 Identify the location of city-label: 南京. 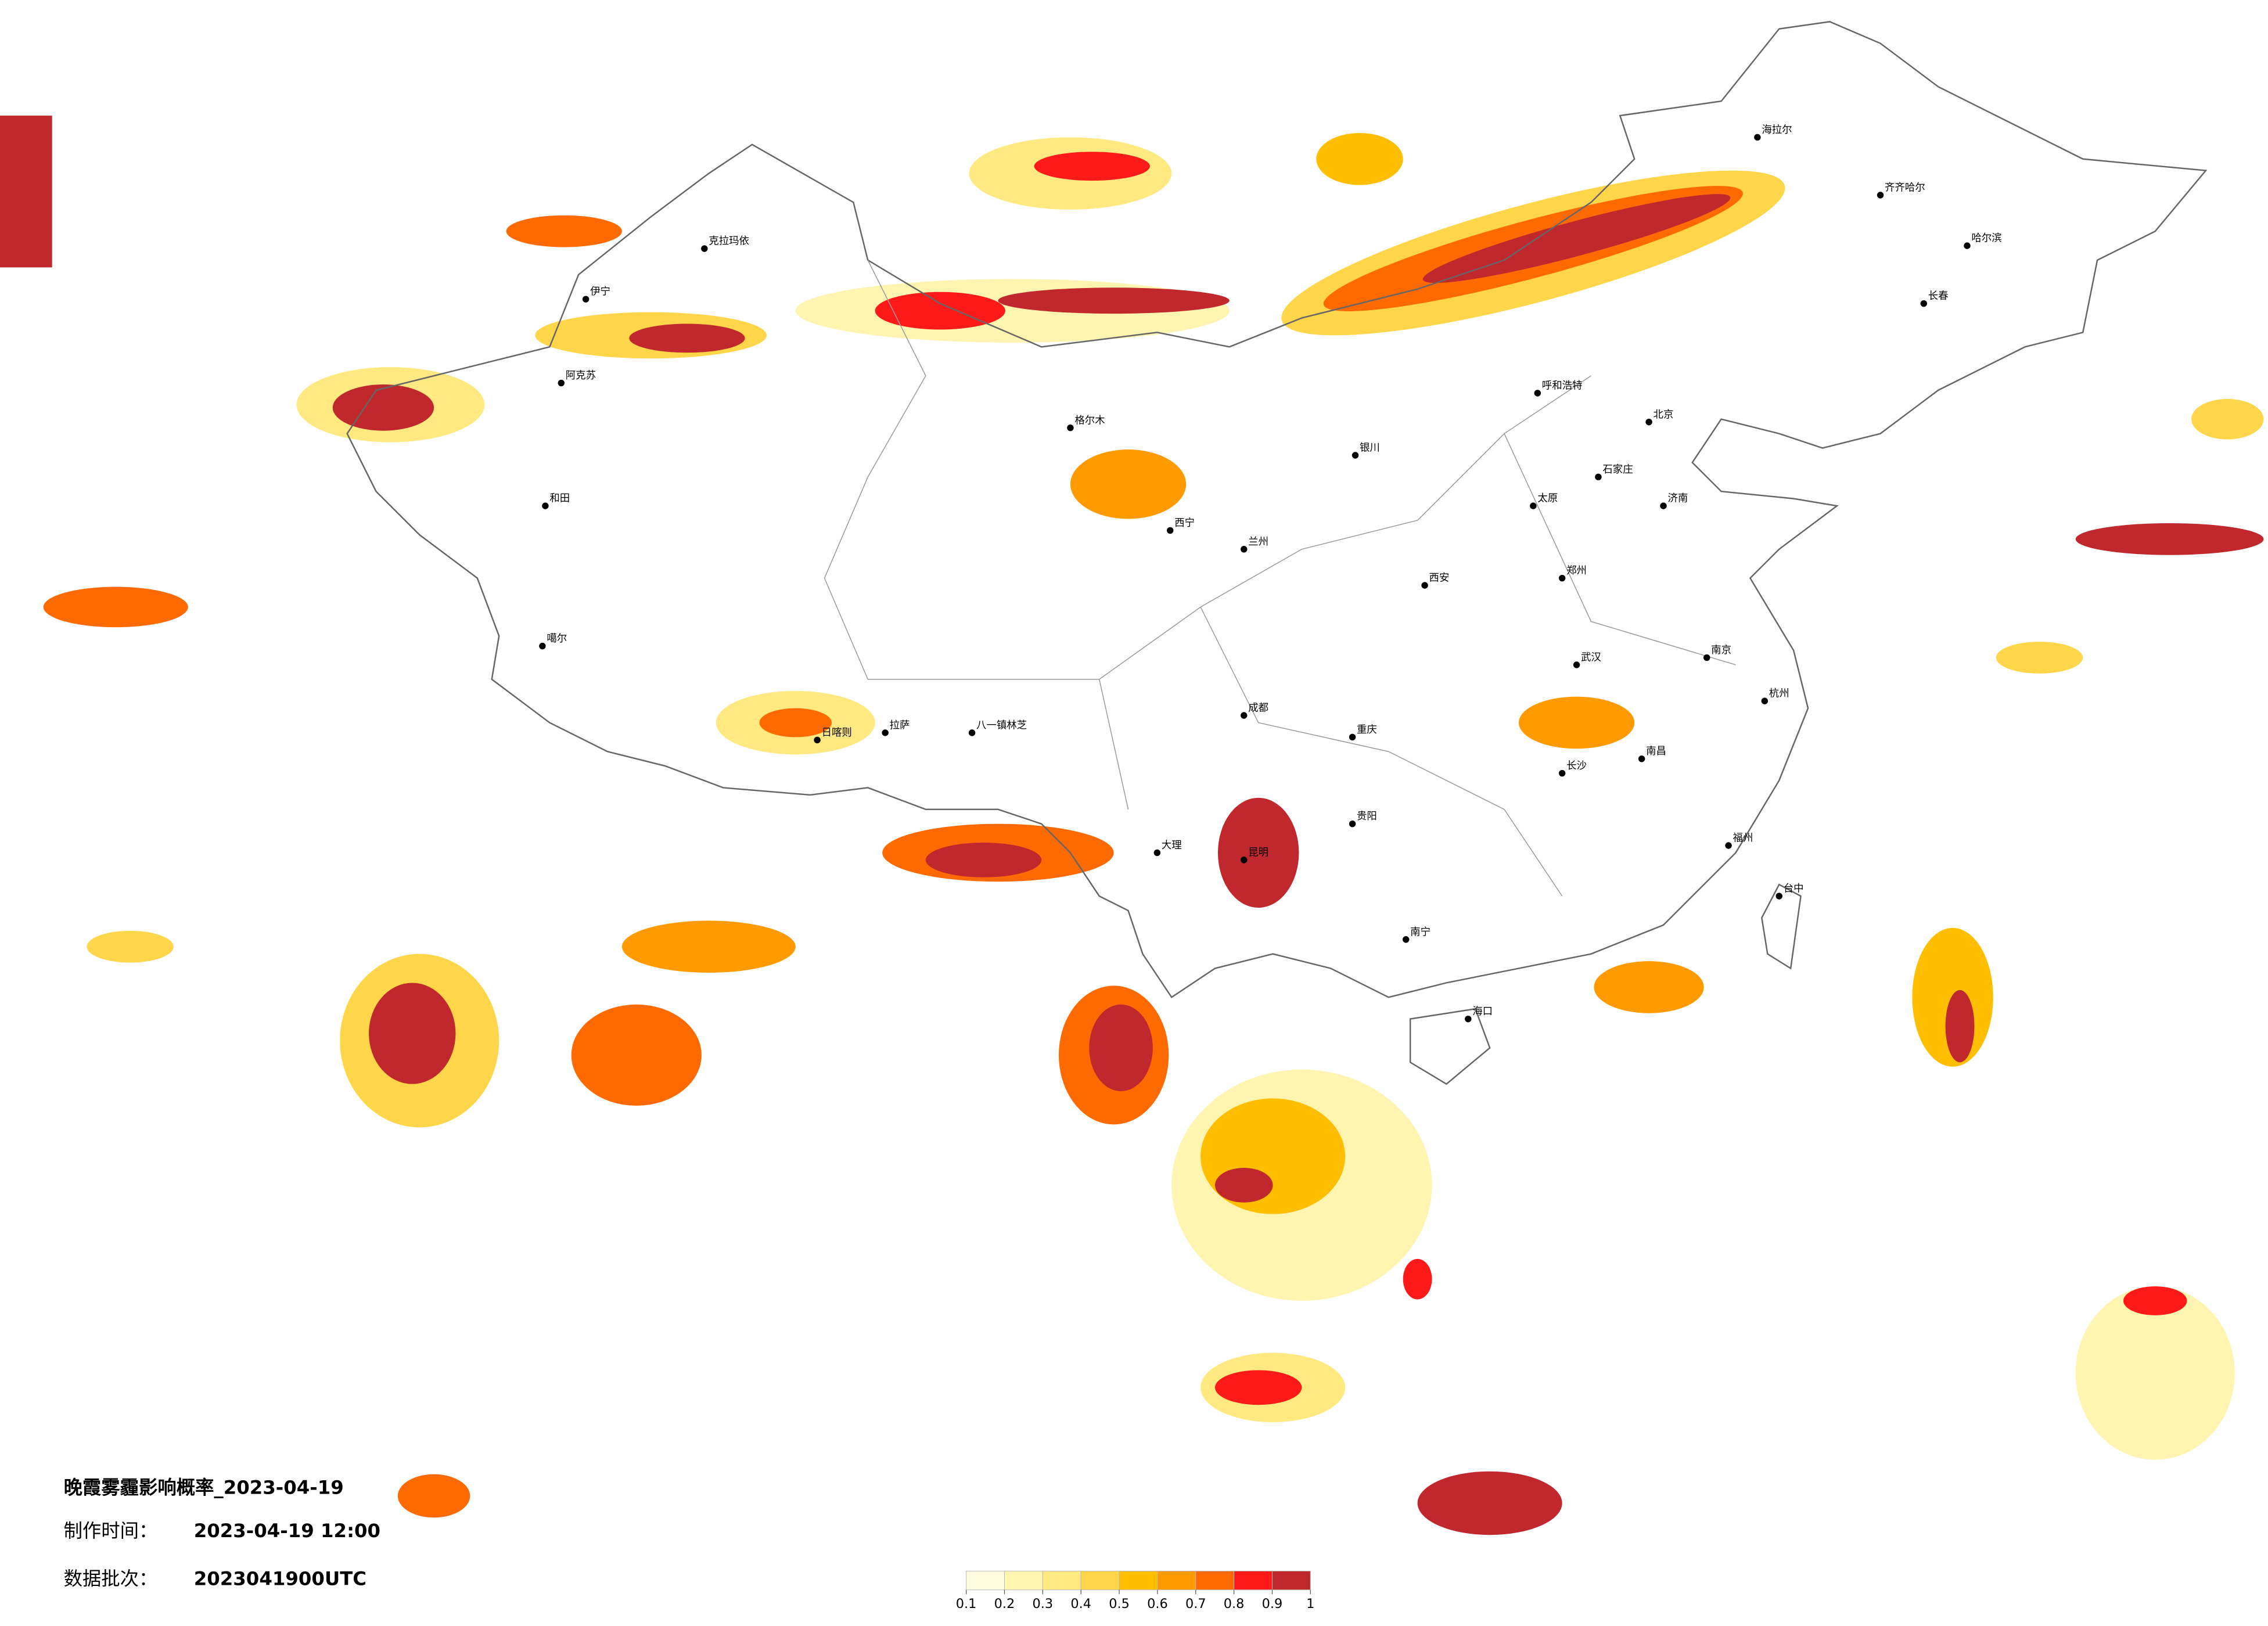
(1721, 650).